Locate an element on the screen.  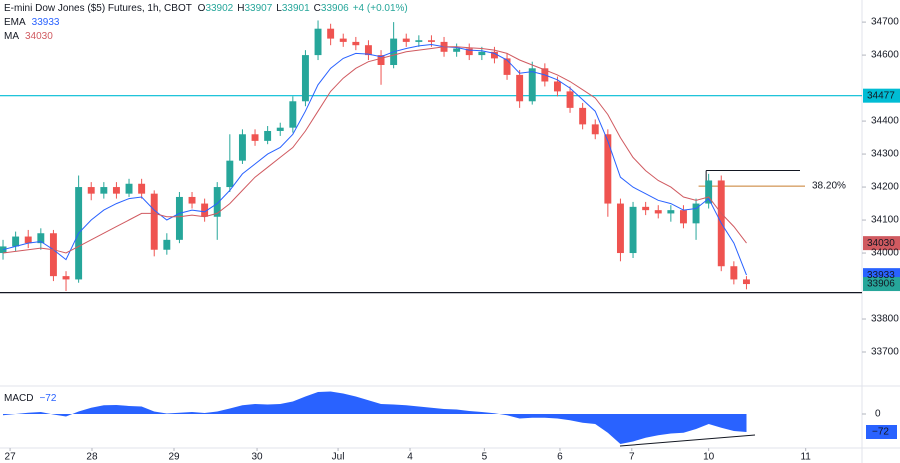
y-tick-label: 34600 is located at coordinates (885, 55).